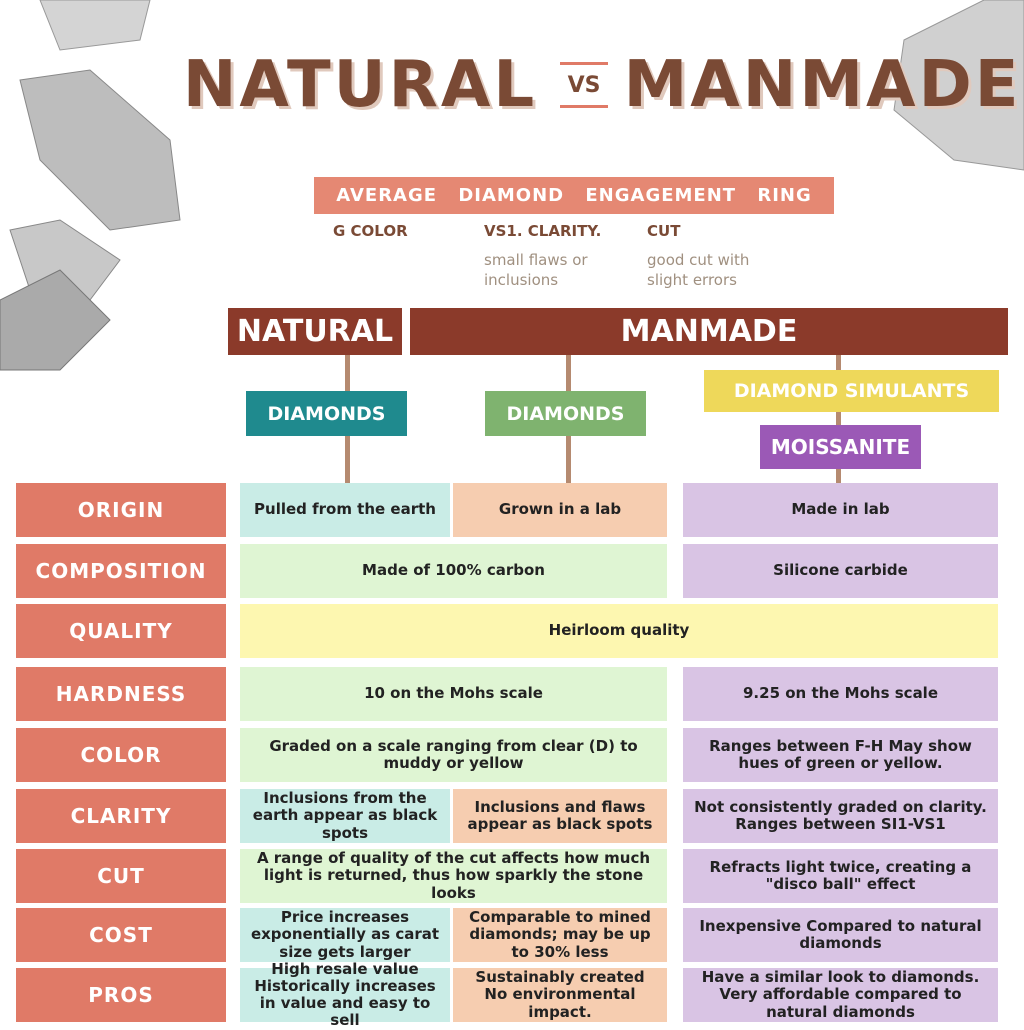 This screenshot has height=1030, width=1024. I want to click on cell-natural: Pulled from the earth, so click(345, 510).